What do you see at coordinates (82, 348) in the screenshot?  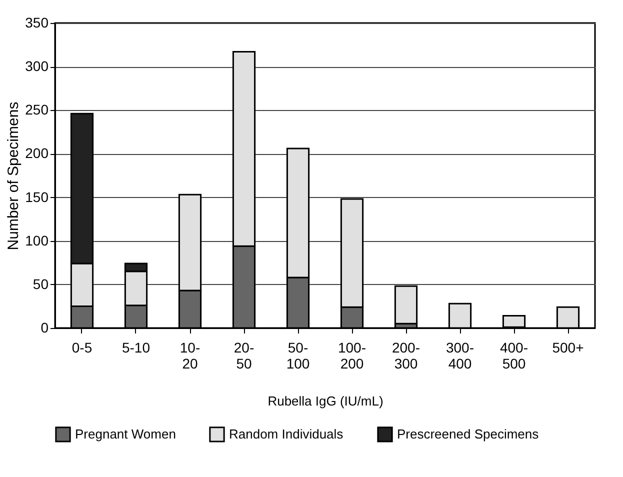 I see `x-tick-label: 0-5` at bounding box center [82, 348].